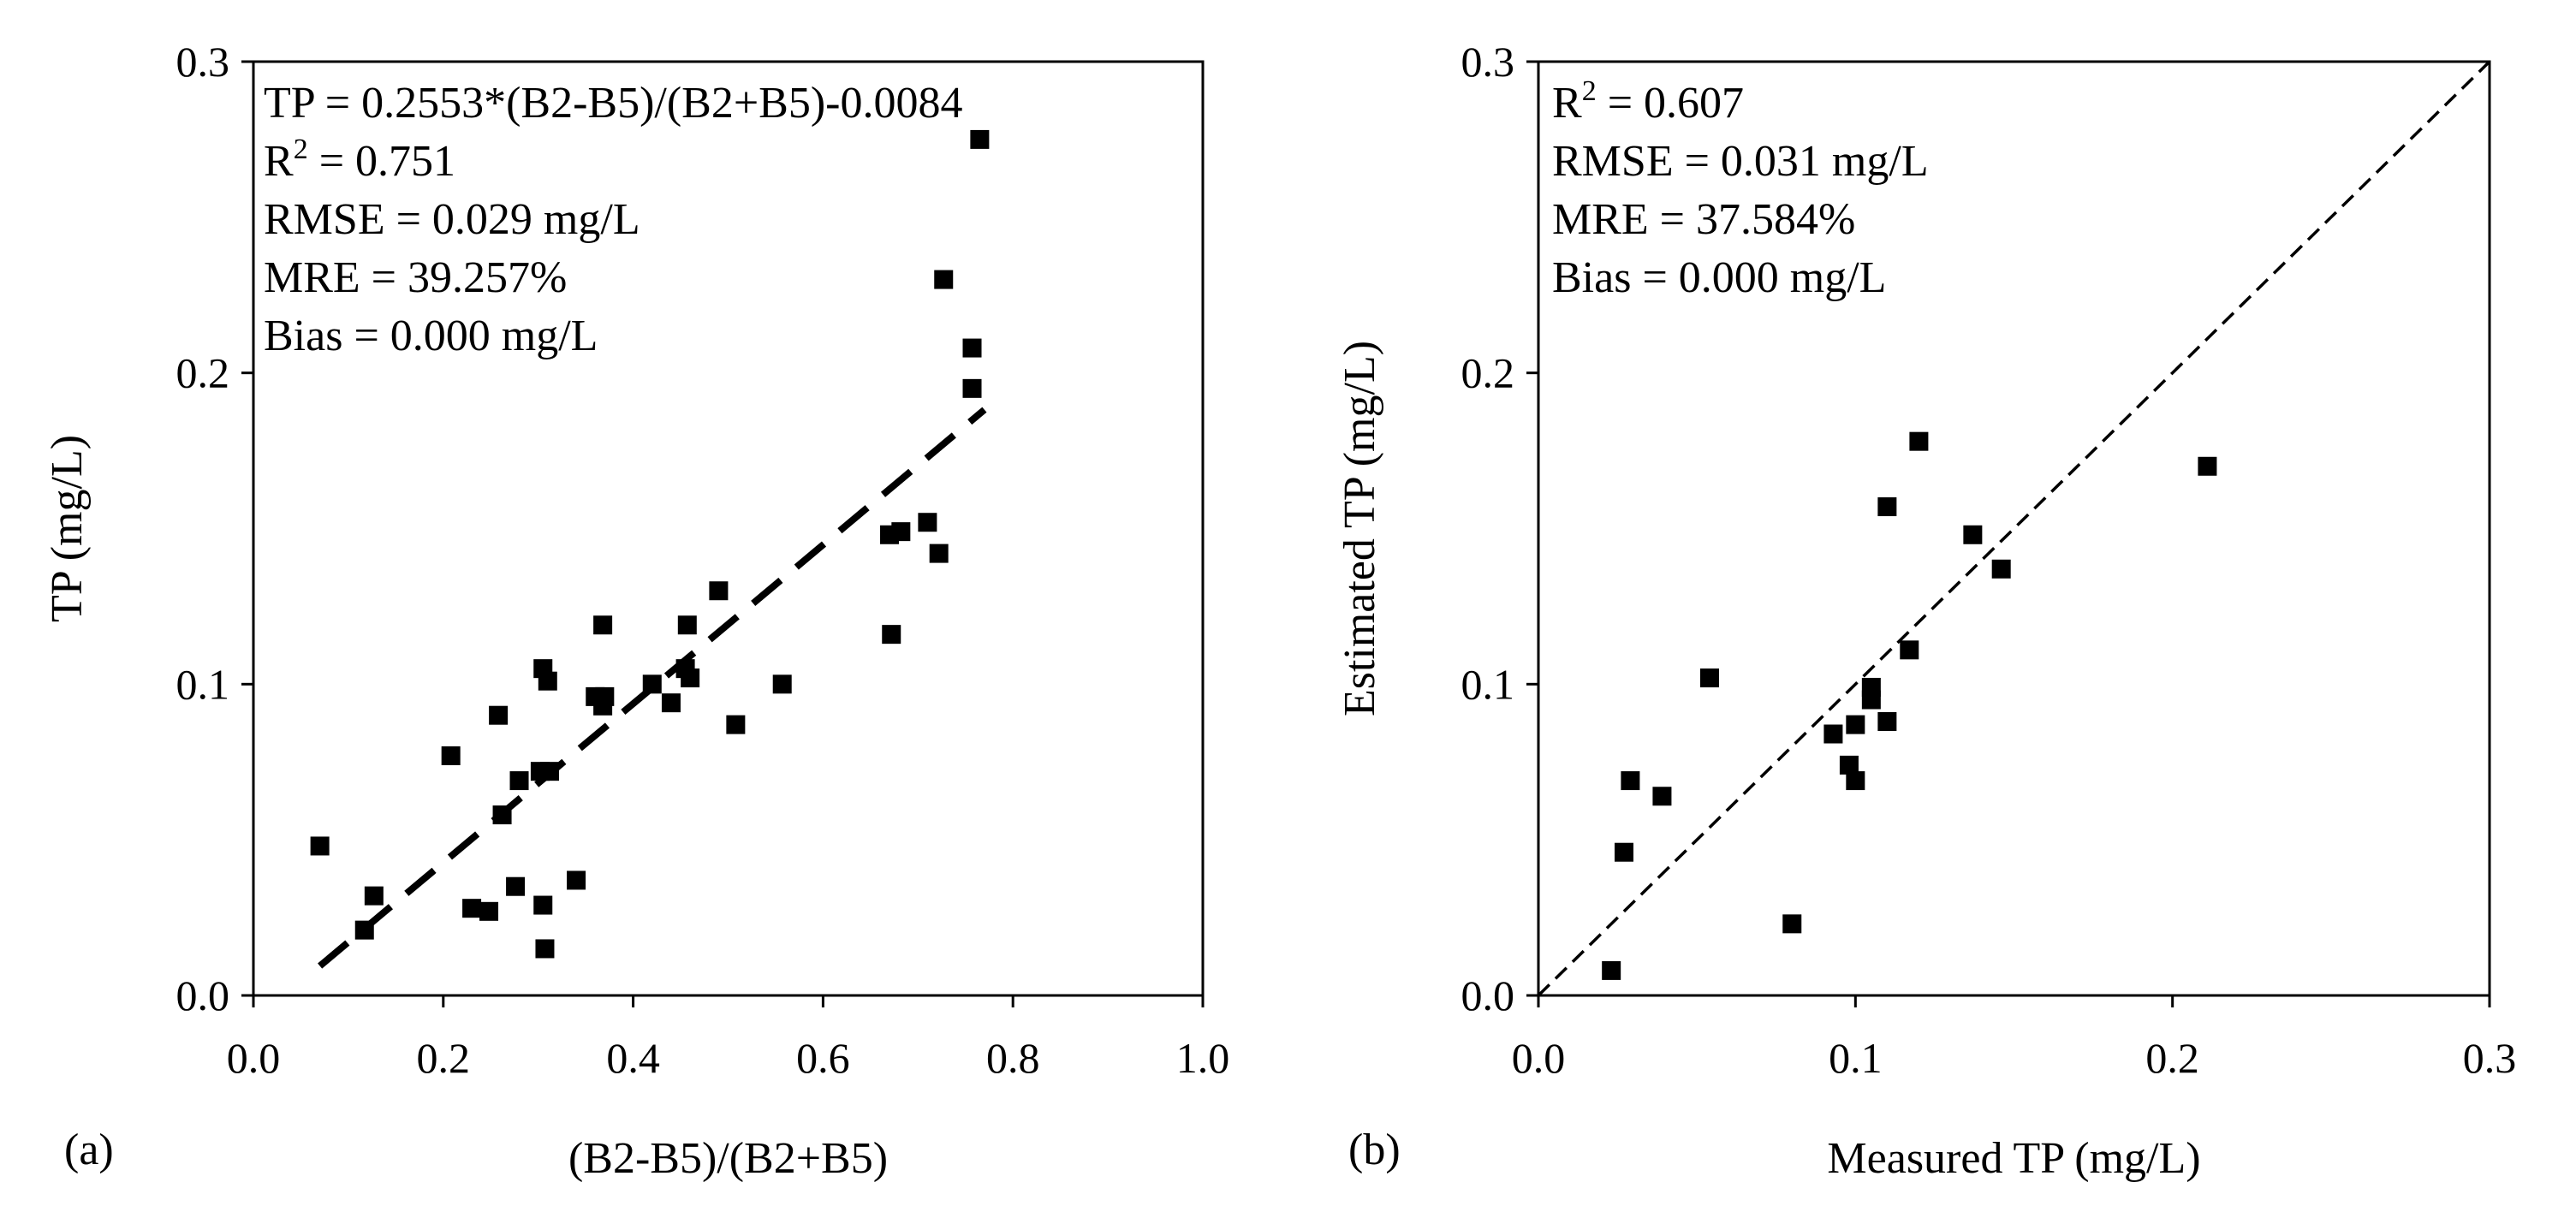 This screenshot has width=2576, height=1206. What do you see at coordinates (2013, 1158) in the screenshot?
I see `x-axis-label: Measured TP (mg/L)` at bounding box center [2013, 1158].